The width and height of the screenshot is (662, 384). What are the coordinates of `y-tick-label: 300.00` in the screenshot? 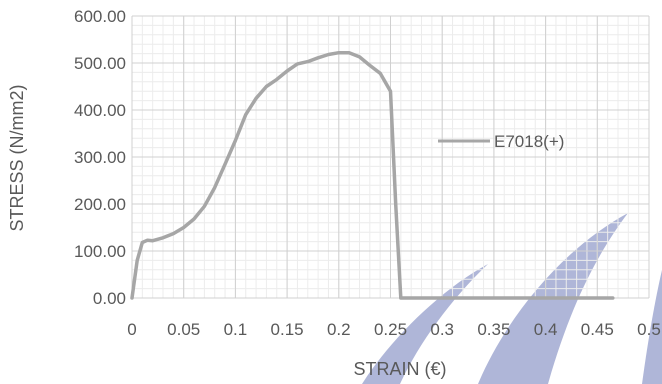 It's located at (100, 157).